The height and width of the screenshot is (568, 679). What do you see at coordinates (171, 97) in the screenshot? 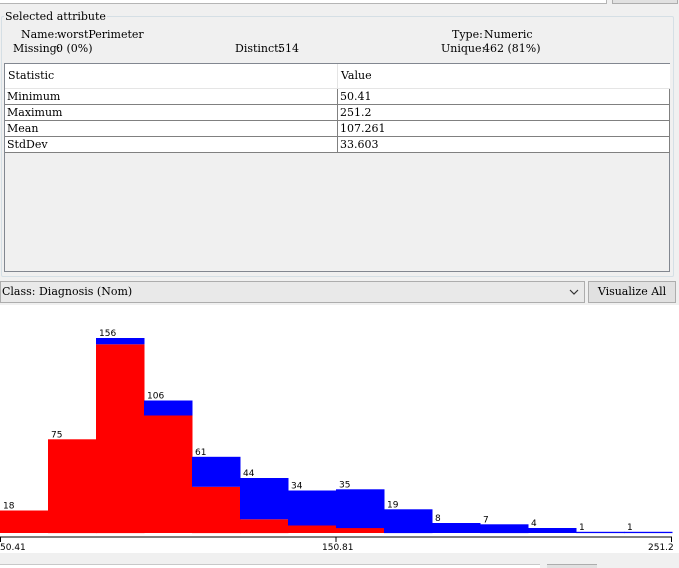
I see `cell-statistic: Minimum` at bounding box center [171, 97].